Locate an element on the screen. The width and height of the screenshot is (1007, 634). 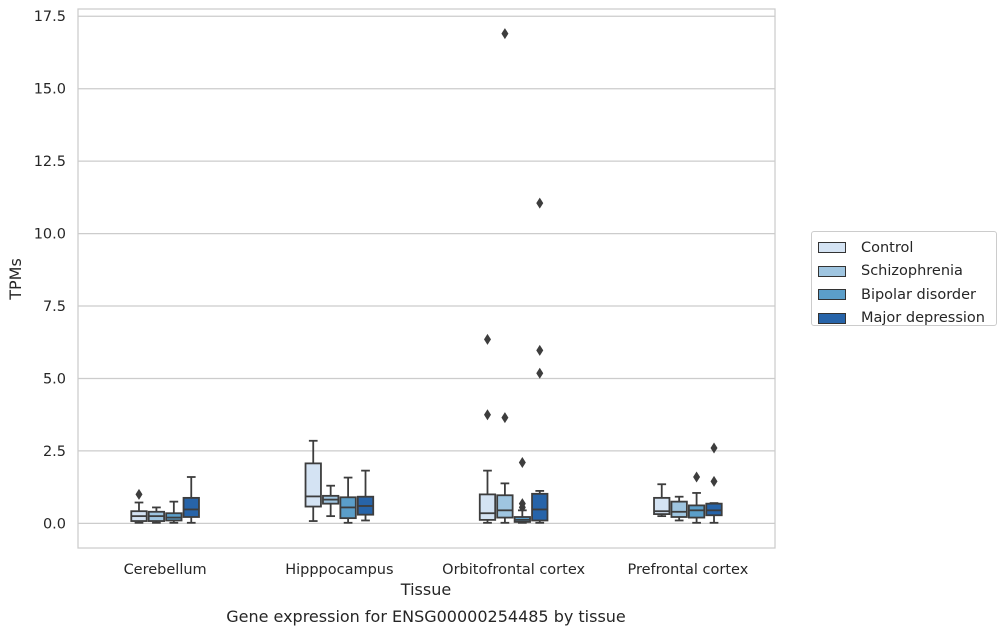
y-tick-labels: 0.0 2.5 5.0 7.5 10.0 12.5 15.0 17.5 is located at coordinates (50, 270).